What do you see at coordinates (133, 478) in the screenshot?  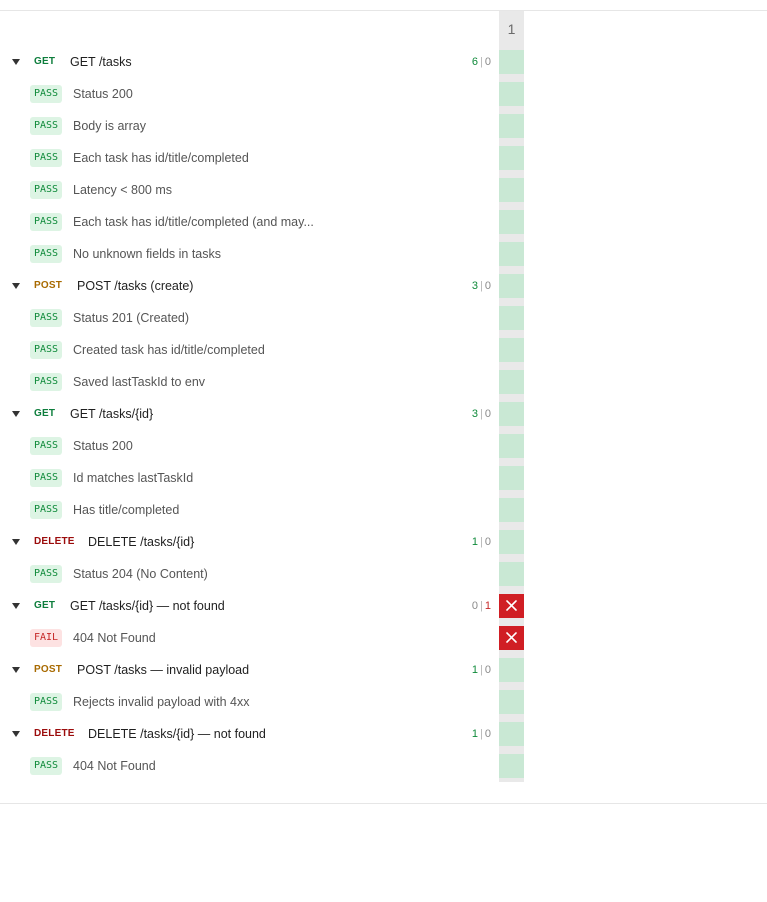 I see `test-name: Id matches lastTaskId` at bounding box center [133, 478].